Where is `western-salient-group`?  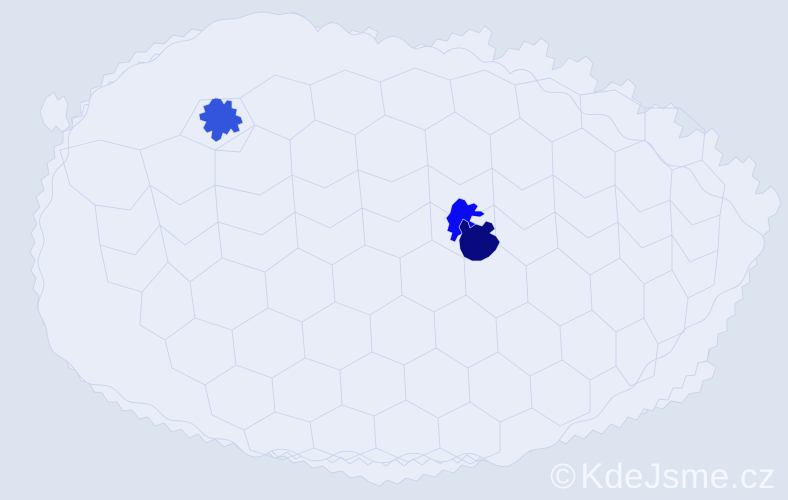
western-salient-group is located at coordinates (55, 112).